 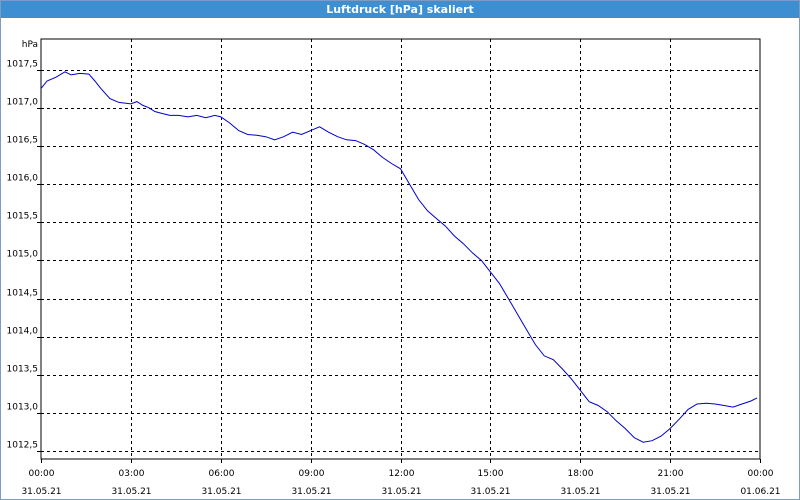 What do you see at coordinates (491, 474) in the screenshot?
I see `x-tick-time: 15:00` at bounding box center [491, 474].